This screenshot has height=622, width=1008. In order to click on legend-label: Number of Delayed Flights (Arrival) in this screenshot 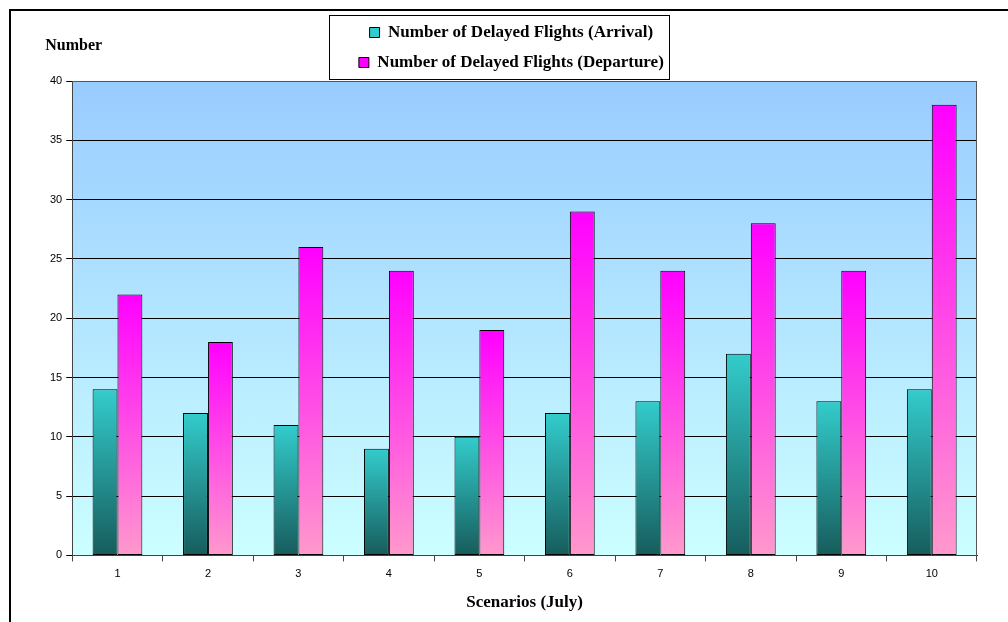, I will do `click(521, 31)`.